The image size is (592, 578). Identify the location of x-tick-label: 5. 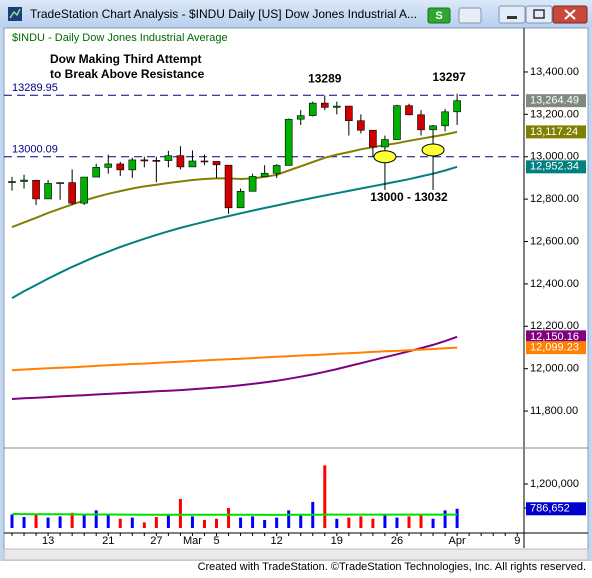
(216, 541).